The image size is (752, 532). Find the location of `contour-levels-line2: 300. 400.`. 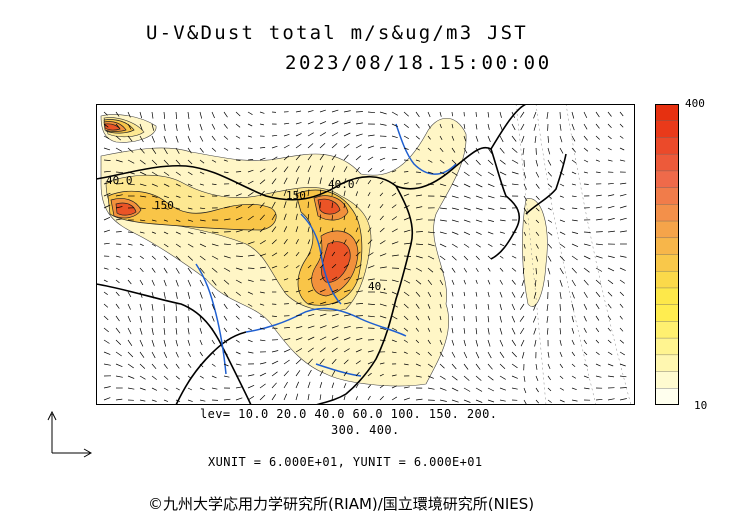

contour-levels-line2: 300. 400. is located at coordinates (365, 430).